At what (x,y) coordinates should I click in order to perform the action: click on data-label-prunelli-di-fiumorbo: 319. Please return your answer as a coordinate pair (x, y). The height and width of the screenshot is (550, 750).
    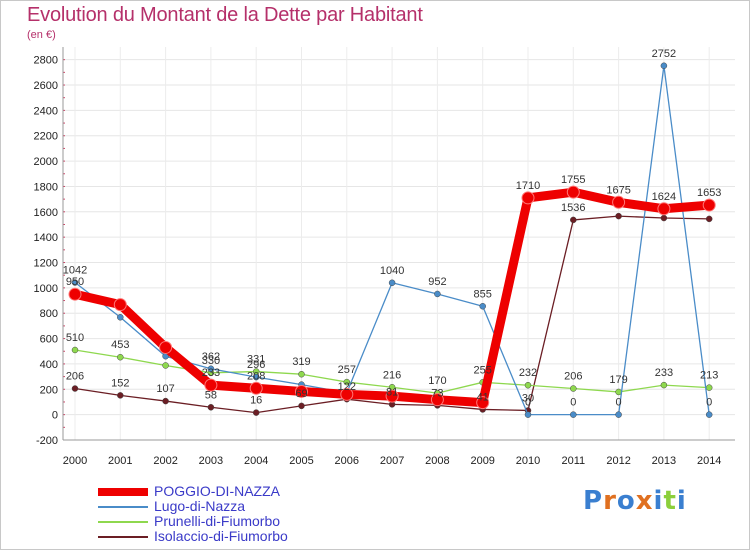
    Looking at the image, I should click on (301, 362).